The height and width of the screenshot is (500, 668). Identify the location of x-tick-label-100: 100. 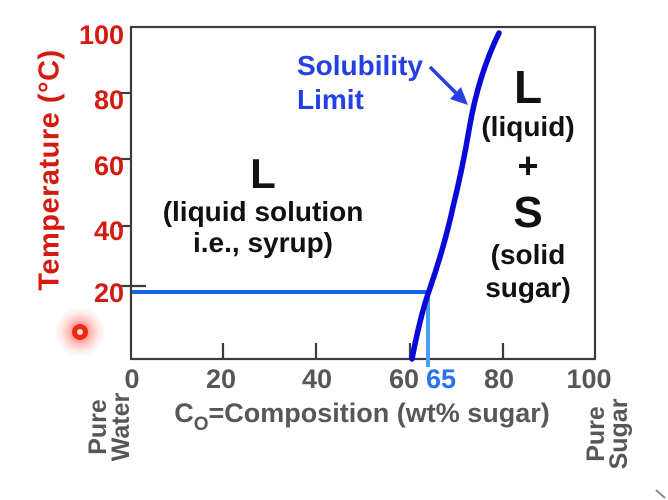
(589, 379).